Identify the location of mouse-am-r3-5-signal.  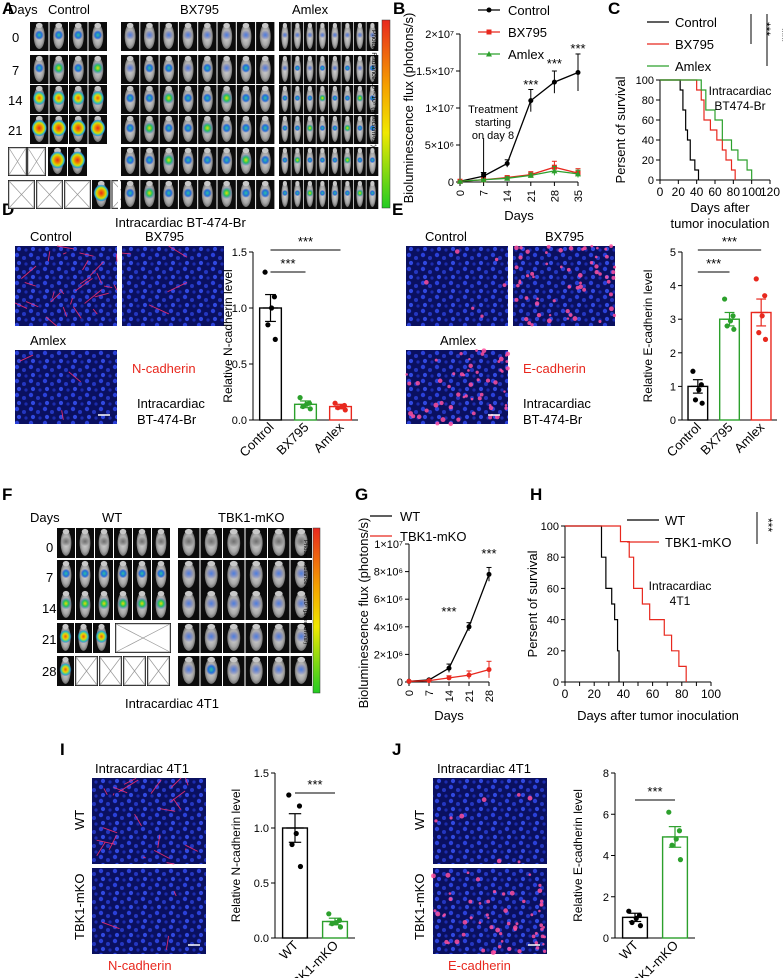
(347, 128).